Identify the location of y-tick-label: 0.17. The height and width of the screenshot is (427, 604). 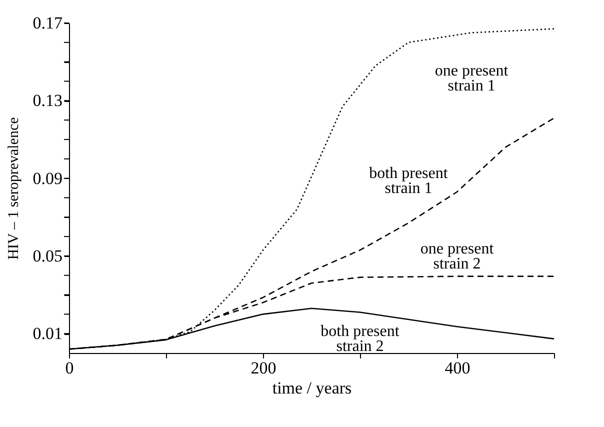
(47, 23).